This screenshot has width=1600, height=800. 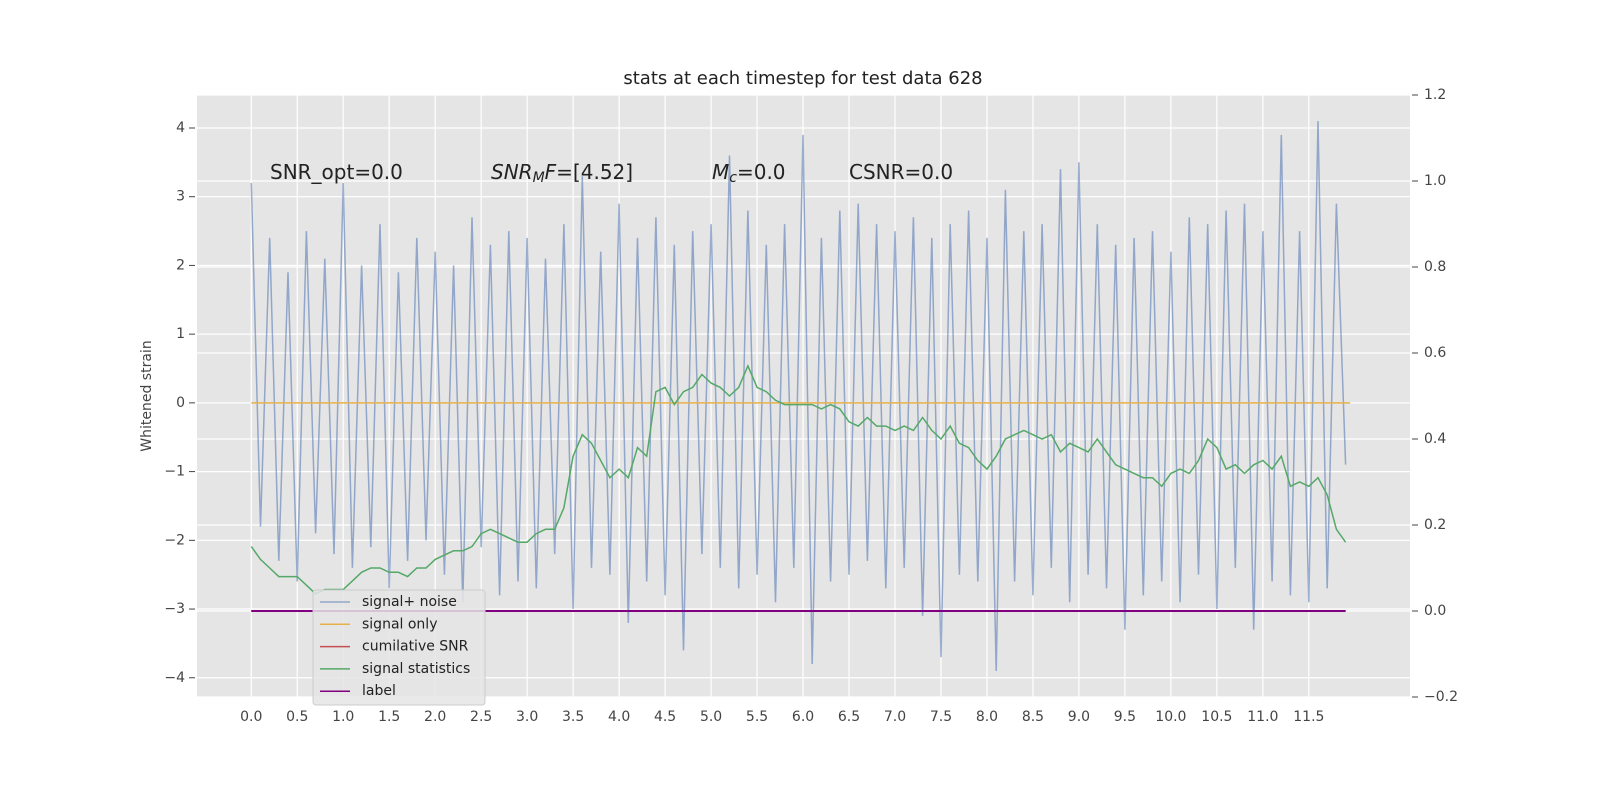 What do you see at coordinates (415, 647) in the screenshot?
I see `legend-label: cumilative SNR` at bounding box center [415, 647].